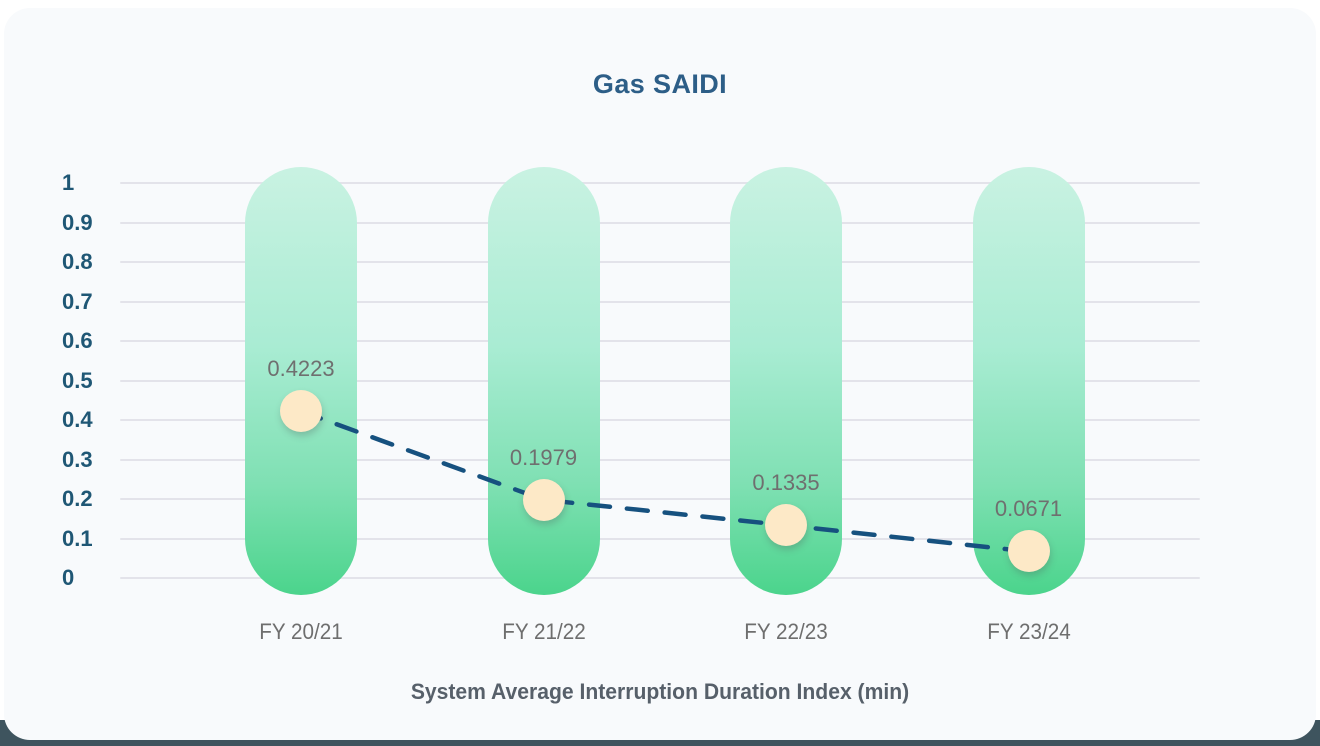 Image resolution: width=1320 pixels, height=746 pixels. What do you see at coordinates (786, 631) in the screenshot?
I see `x-axis-tick-label: FY 22/23` at bounding box center [786, 631].